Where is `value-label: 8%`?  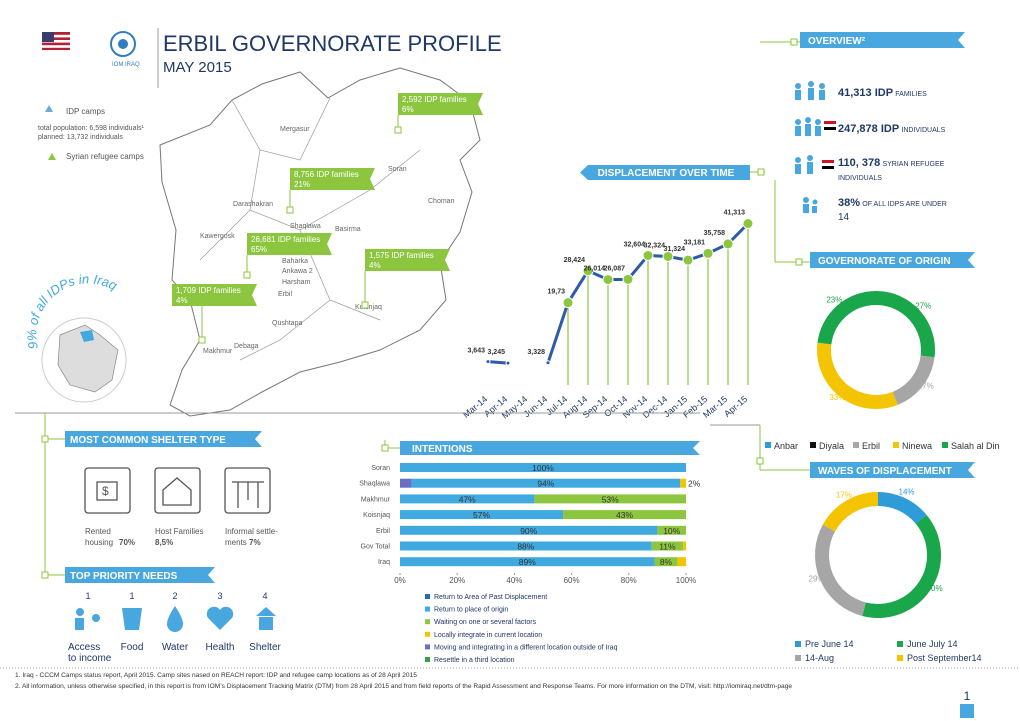
value-label: 8% is located at coordinates (666, 562).